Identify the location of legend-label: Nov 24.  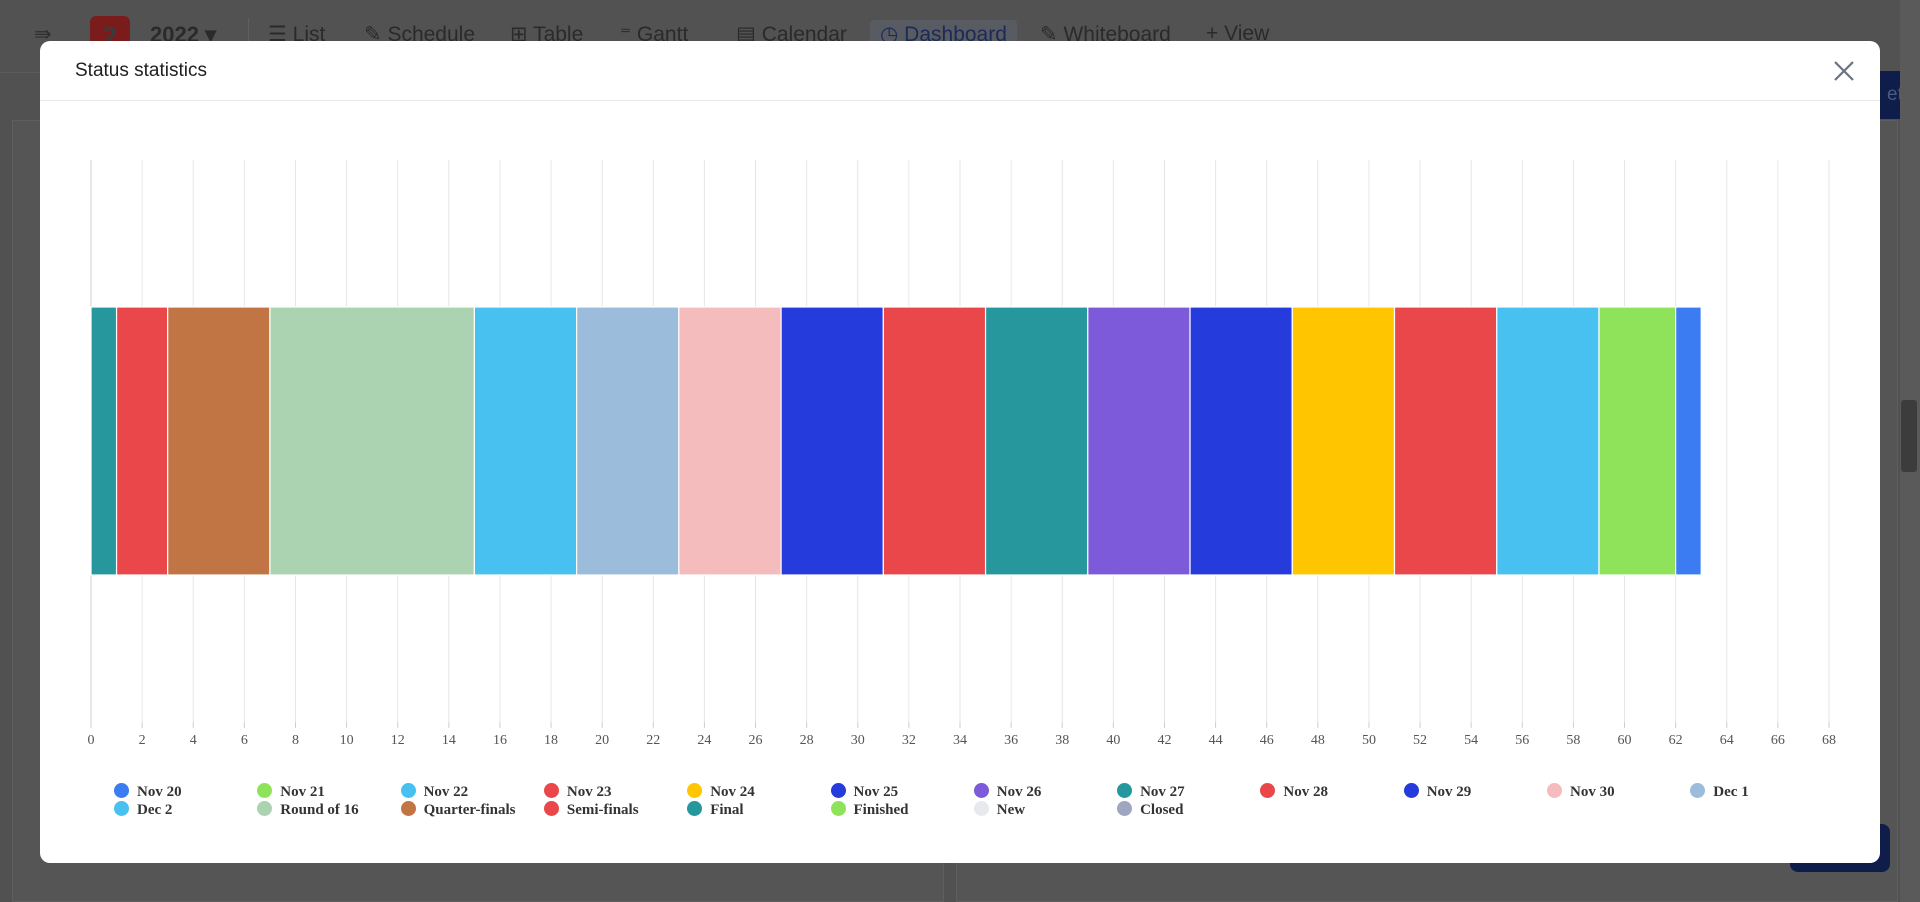
(732, 792).